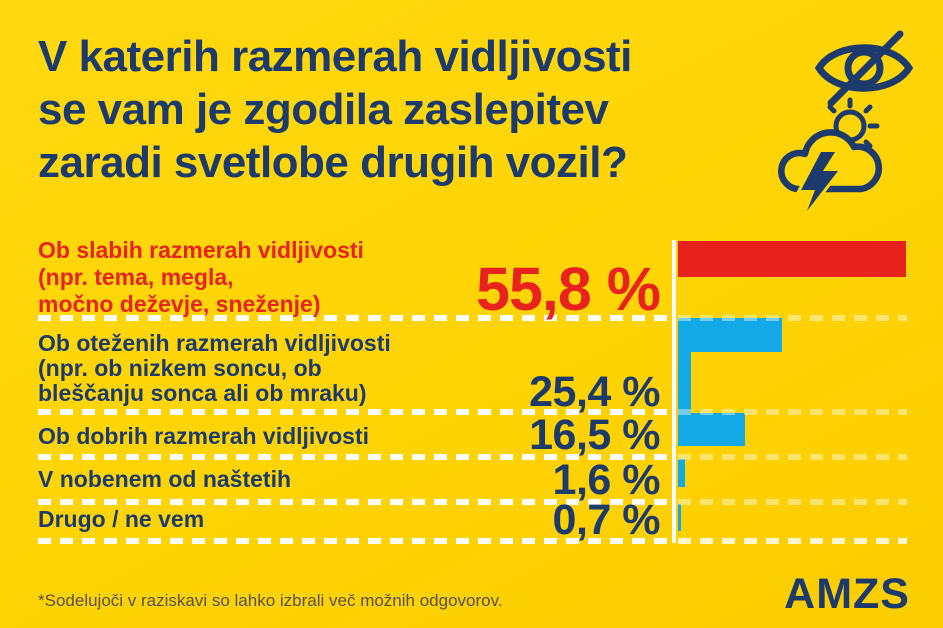  I want to click on bar-slabe-razmere, so click(792, 259).